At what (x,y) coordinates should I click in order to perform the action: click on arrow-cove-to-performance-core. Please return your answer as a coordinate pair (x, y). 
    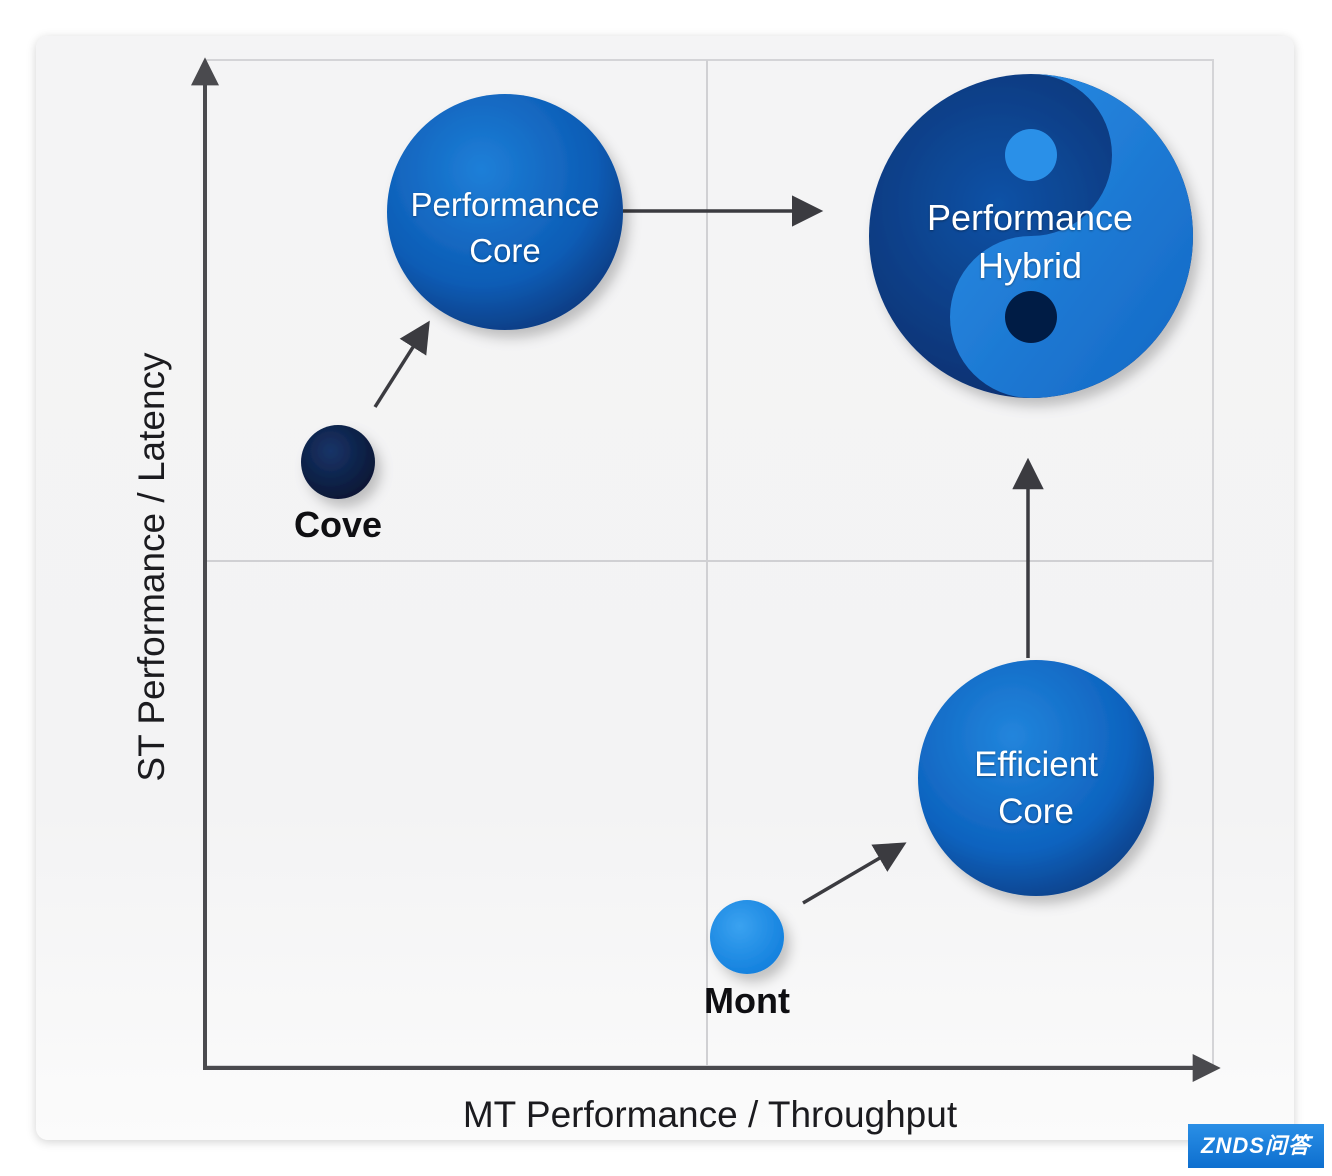
    Looking at the image, I should click on (401, 364).